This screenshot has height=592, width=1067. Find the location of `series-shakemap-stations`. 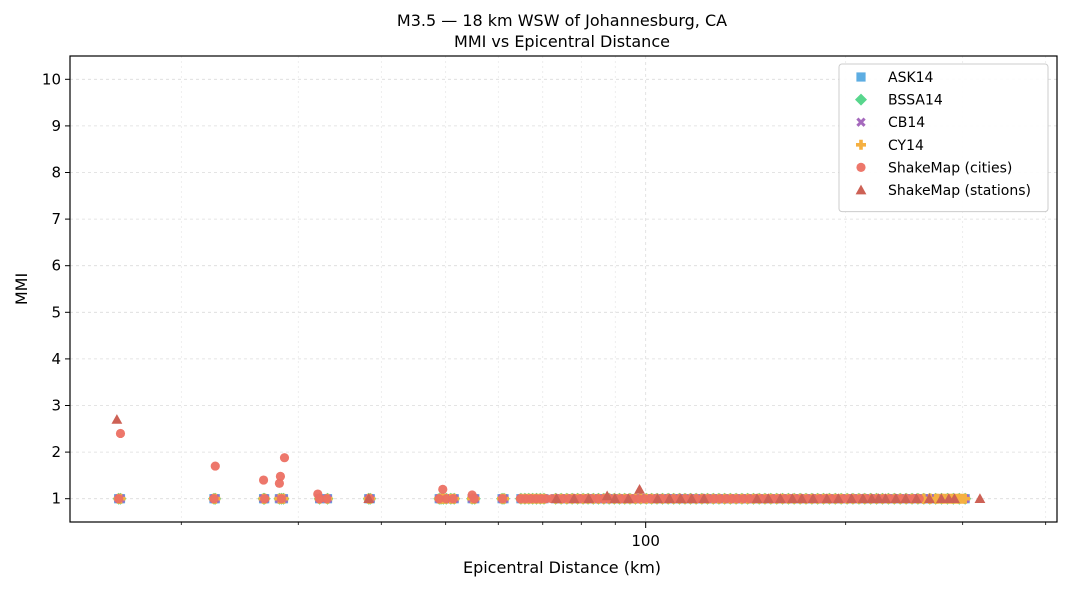

series-shakemap-stations is located at coordinates (548, 459).